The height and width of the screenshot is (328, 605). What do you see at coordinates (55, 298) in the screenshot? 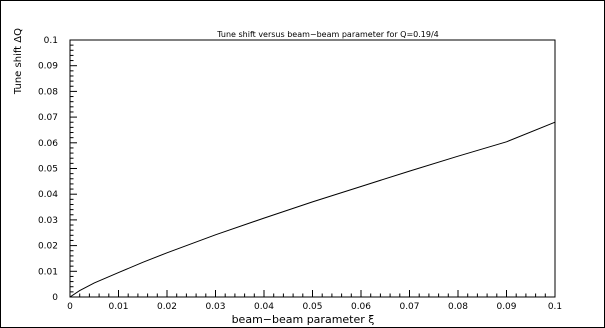
I see `y-tick-label: 0` at bounding box center [55, 298].